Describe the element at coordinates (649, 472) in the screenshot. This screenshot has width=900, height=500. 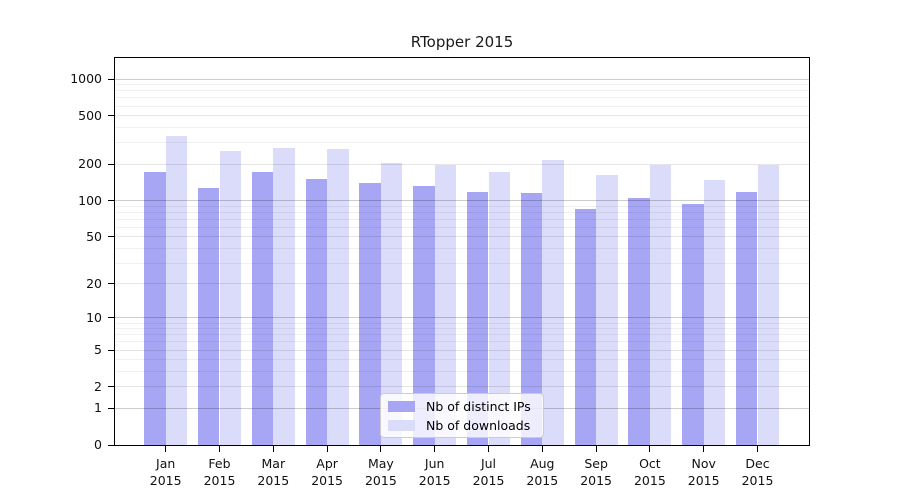
I see `x-tick-label-oct: Oct 2015` at that location.